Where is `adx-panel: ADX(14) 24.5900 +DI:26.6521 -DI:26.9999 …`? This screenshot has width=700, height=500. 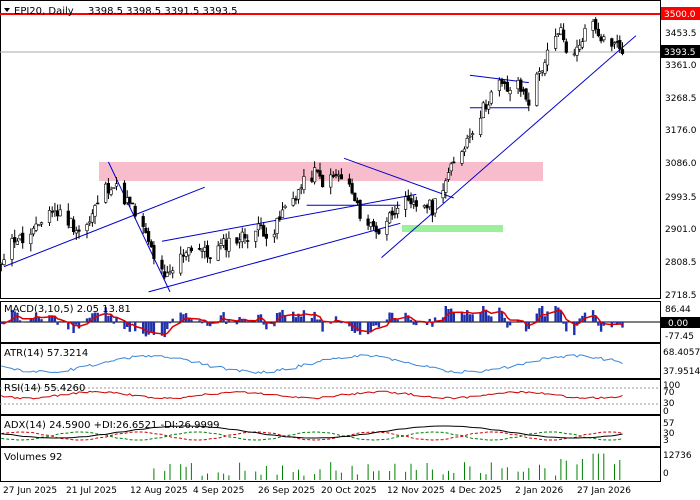
adx-panel: ADX(14) 24.5900 +DI:26.6521 -DI:26.9999 … is located at coordinates (338, 432).